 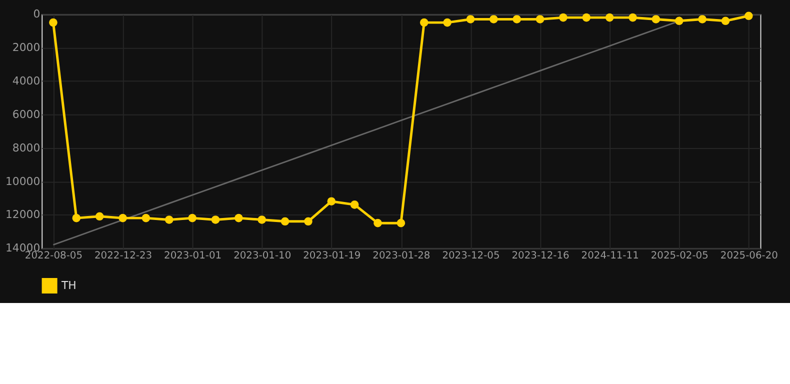 What do you see at coordinates (471, 256) in the screenshot?
I see `x-tick-label: 2023-12-05` at bounding box center [471, 256].